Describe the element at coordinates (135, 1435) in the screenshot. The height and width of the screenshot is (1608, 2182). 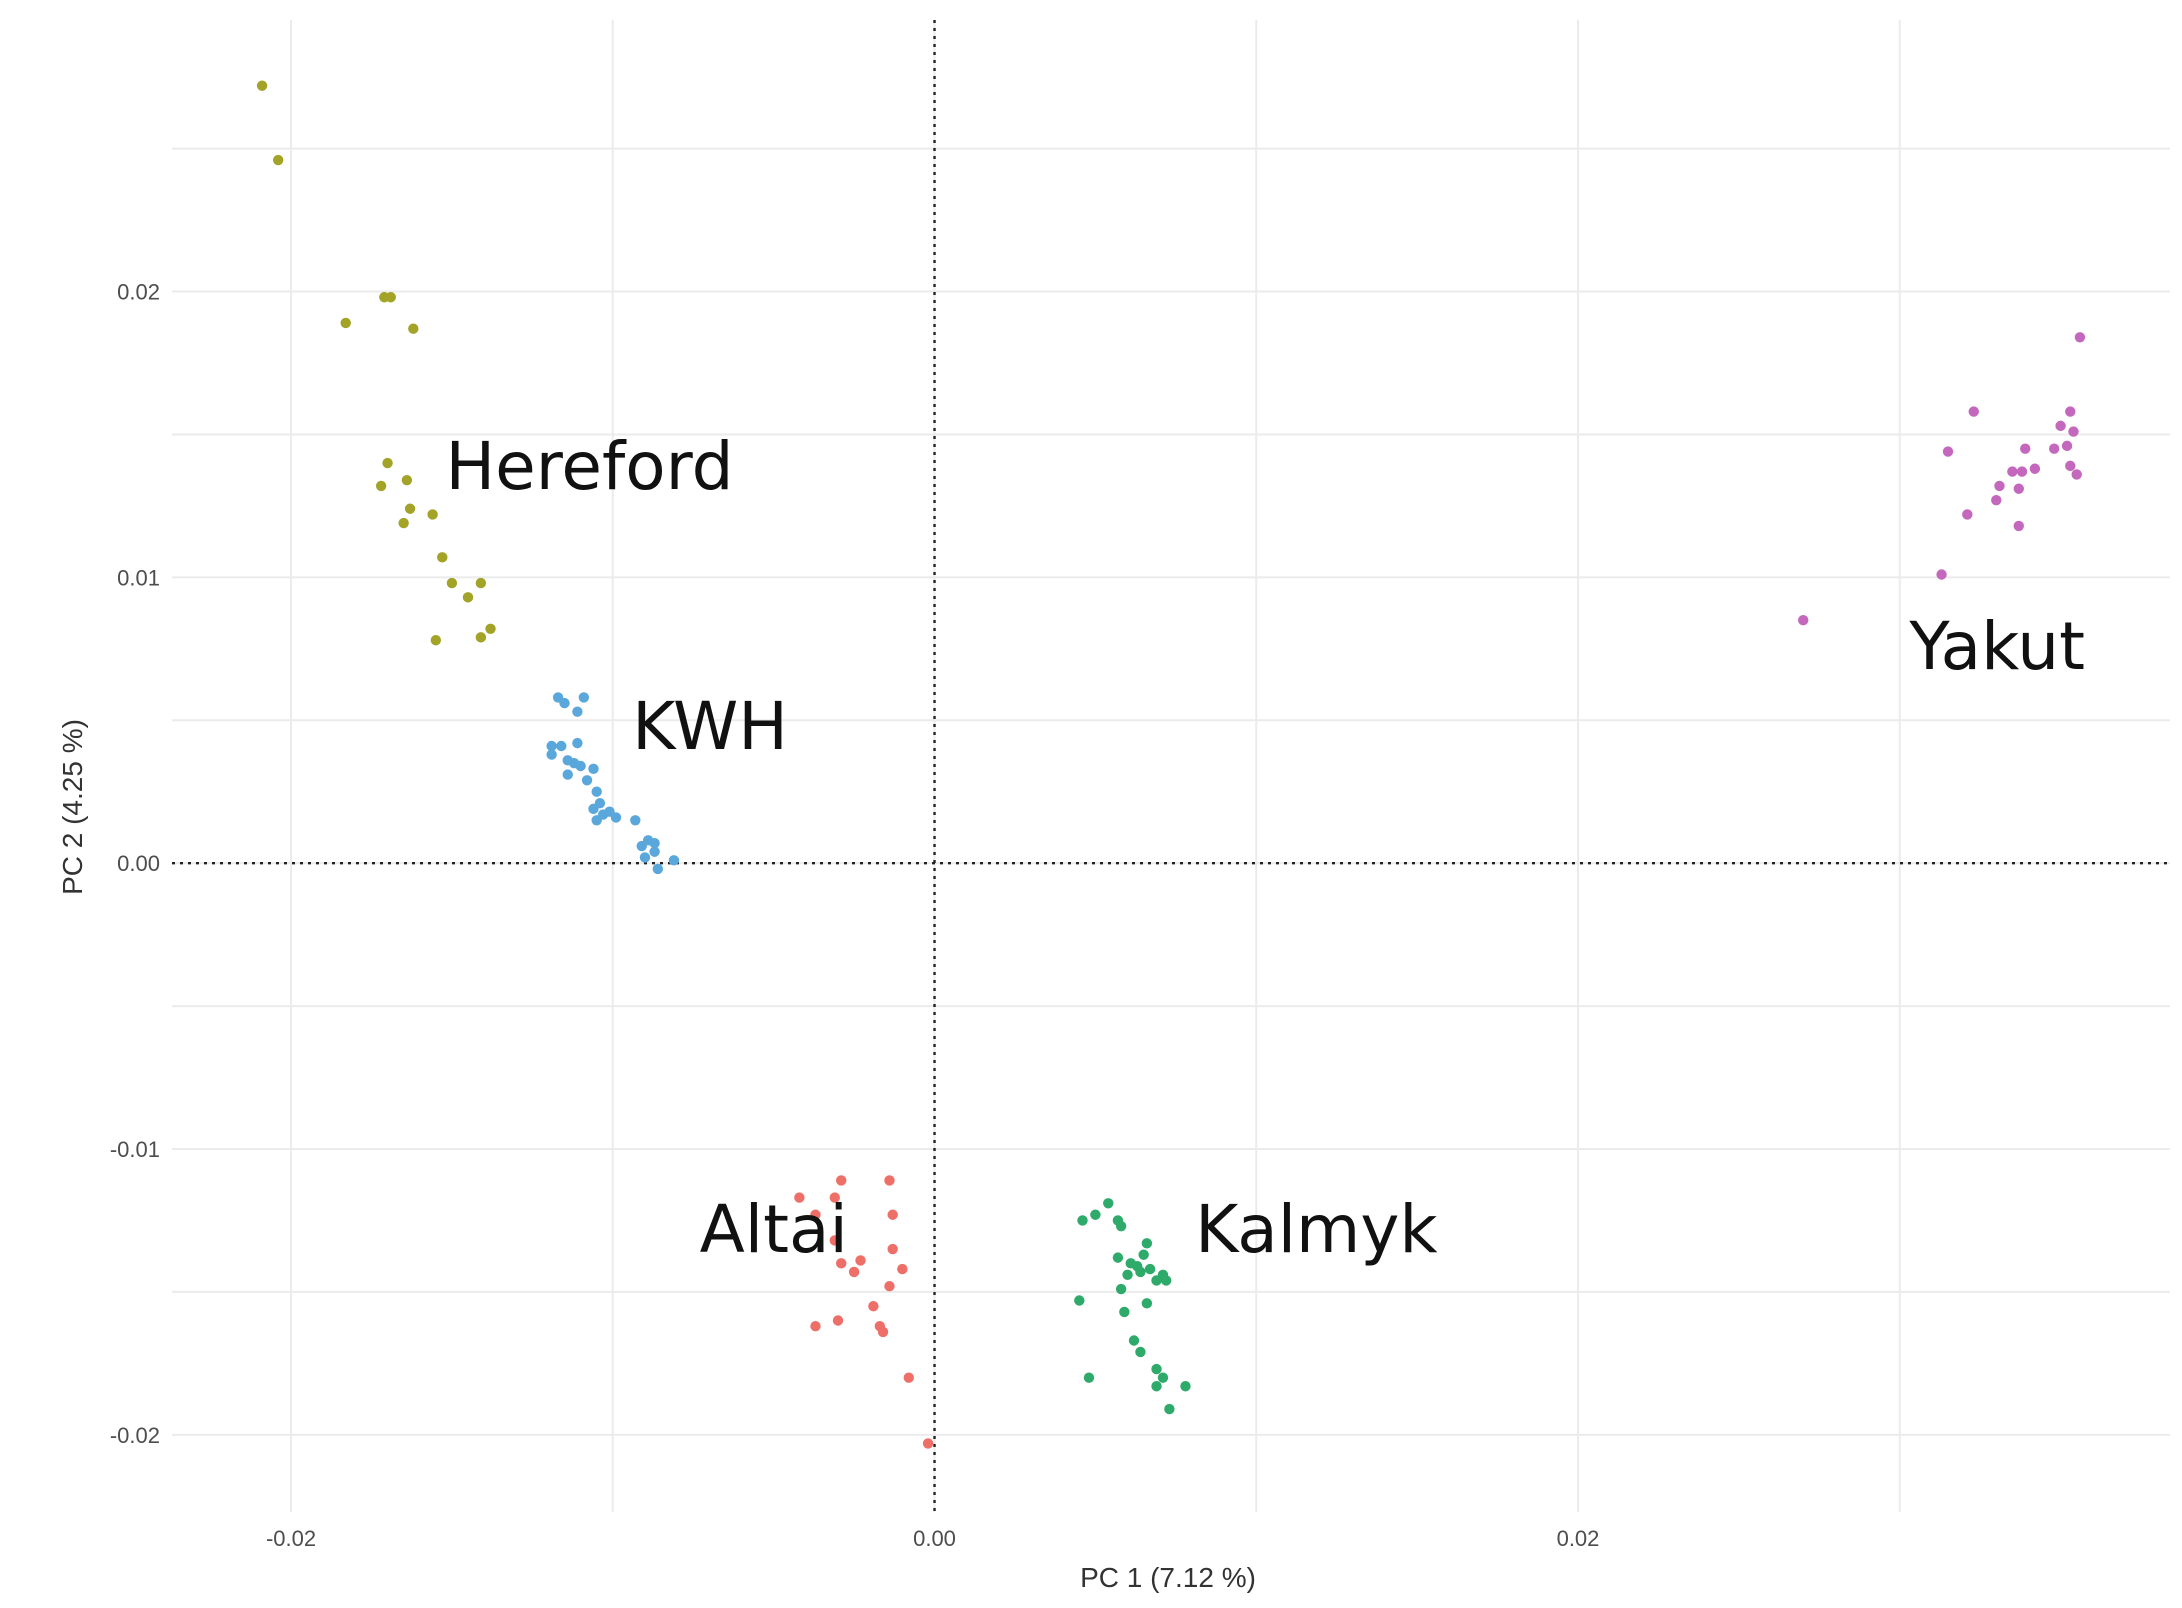
I see `y-tick-label: -0.02` at that location.